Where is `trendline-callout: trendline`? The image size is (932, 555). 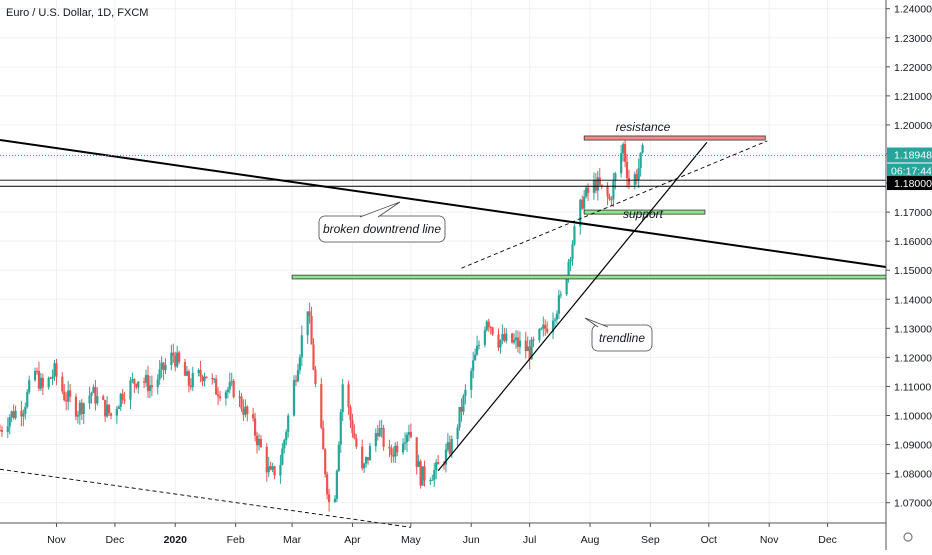
trendline-callout: trendline is located at coordinates (618, 334).